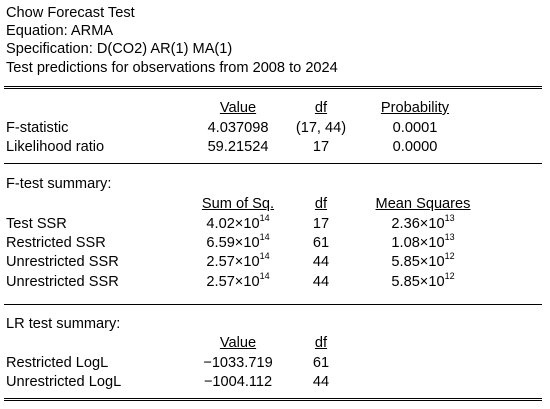 The image size is (550, 409). What do you see at coordinates (238, 222) in the screenshot?
I see `sum-sq-cell: 4.02×10¹⁴` at bounding box center [238, 222].